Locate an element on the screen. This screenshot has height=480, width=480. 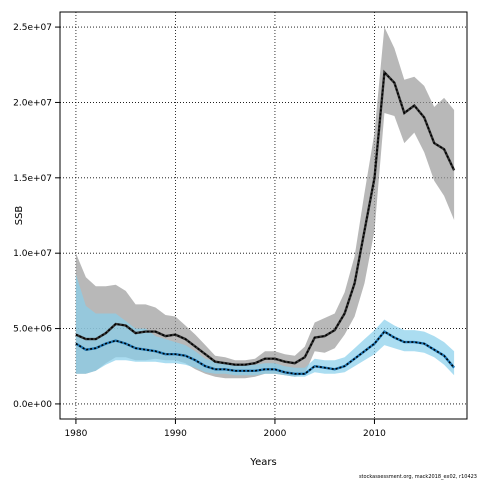
y-tick-label: 0.0e+00 is located at coordinates (32, 405).